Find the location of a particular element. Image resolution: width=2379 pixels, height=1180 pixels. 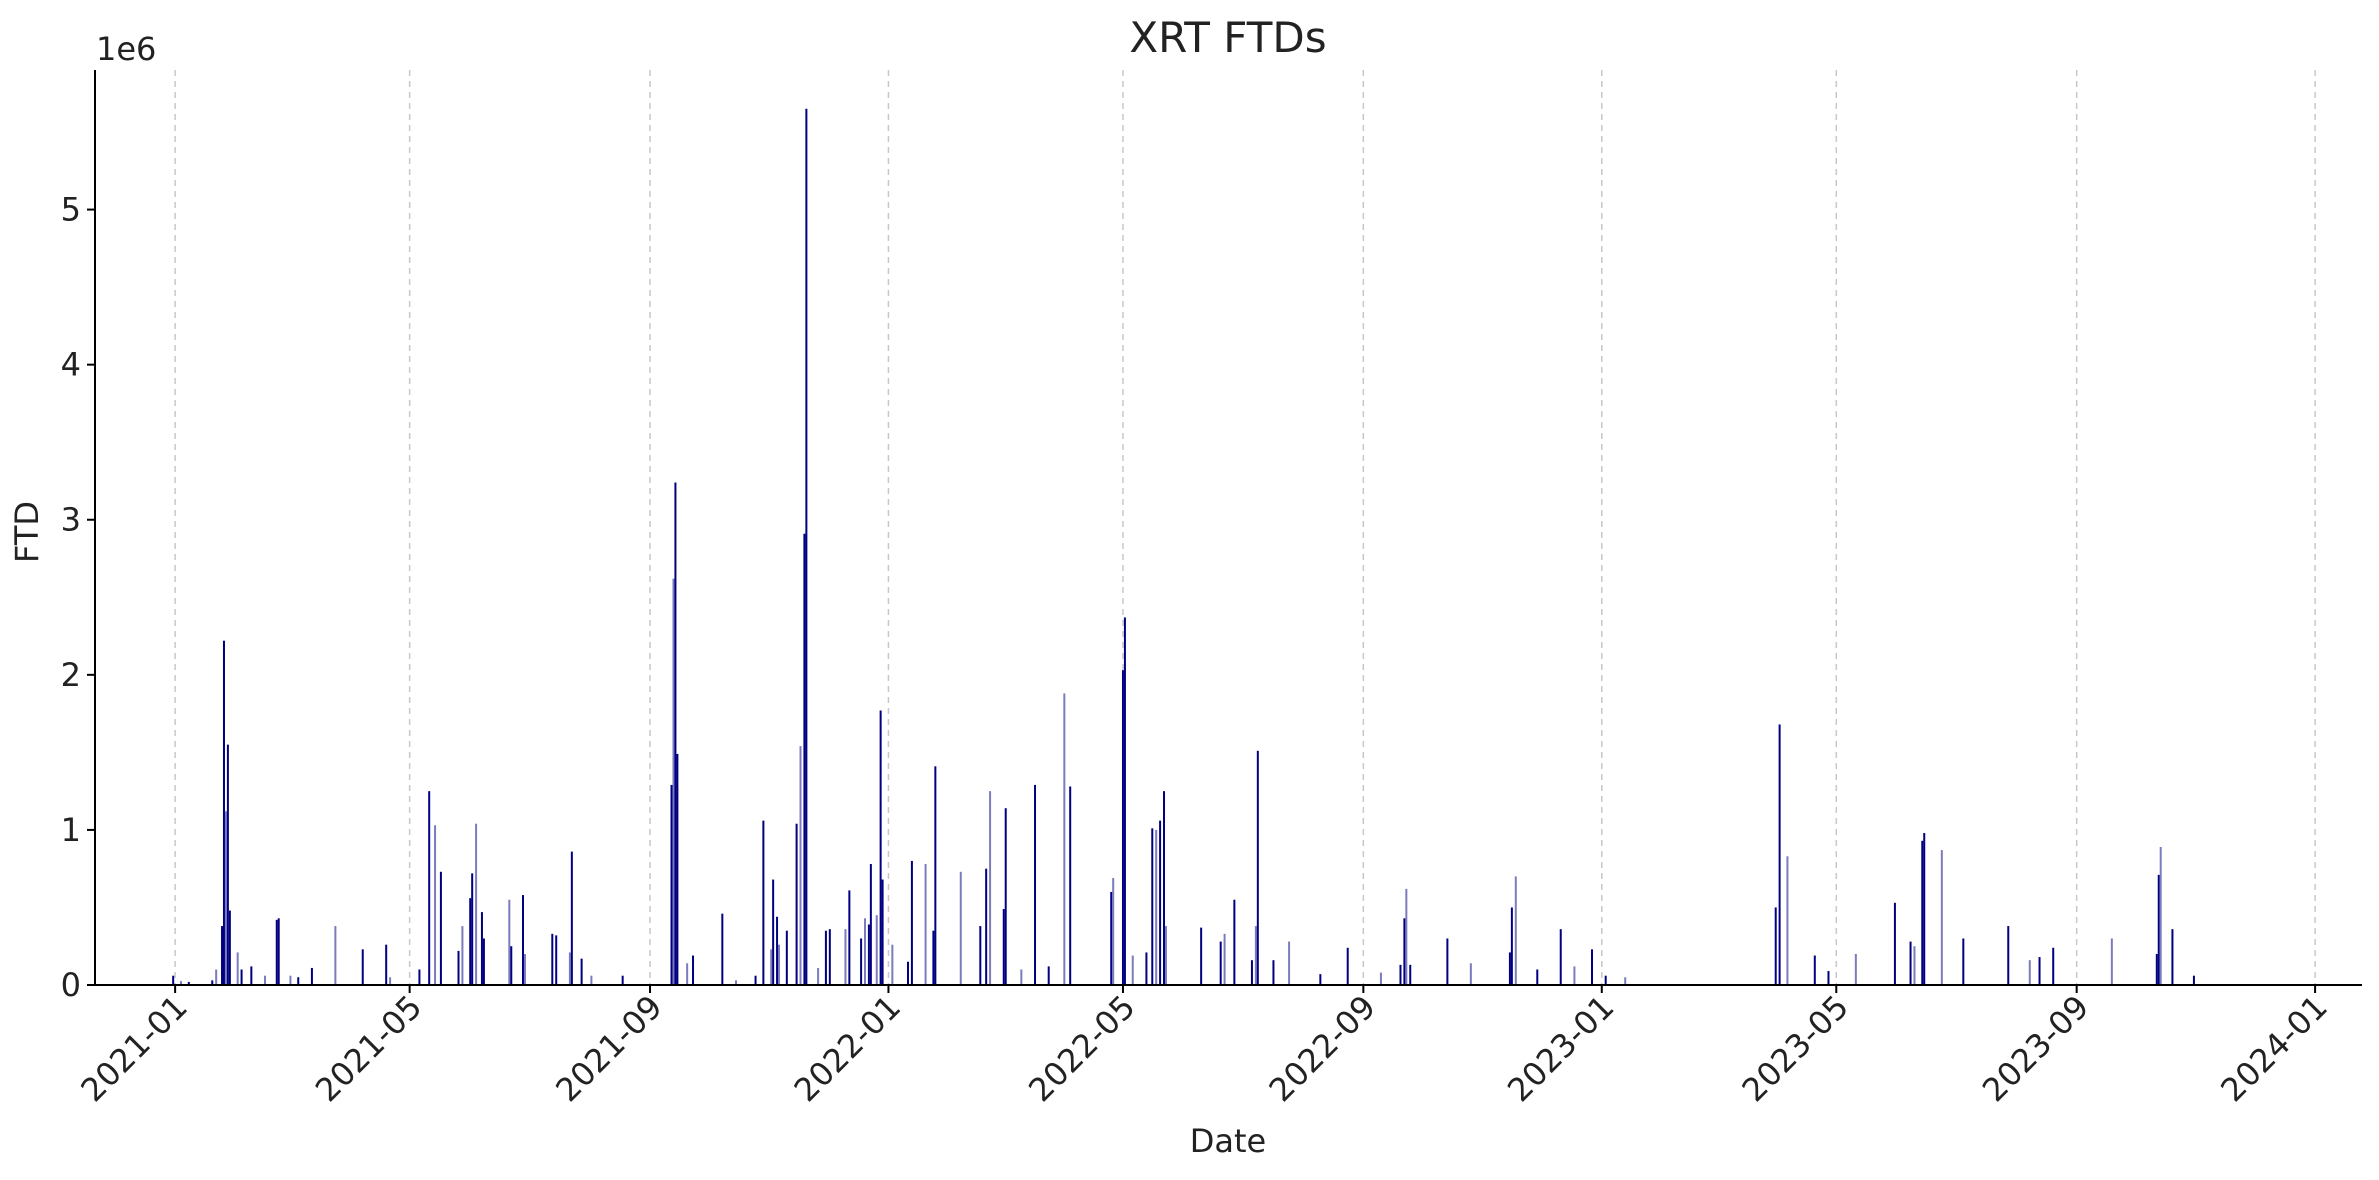

x-tick-label: 2023-05 is located at coordinates (1795, 1048).